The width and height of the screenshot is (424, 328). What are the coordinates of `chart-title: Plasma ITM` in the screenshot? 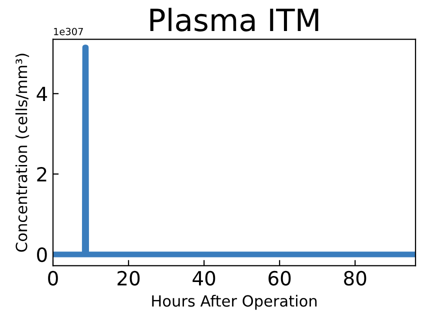 It's located at (234, 20).